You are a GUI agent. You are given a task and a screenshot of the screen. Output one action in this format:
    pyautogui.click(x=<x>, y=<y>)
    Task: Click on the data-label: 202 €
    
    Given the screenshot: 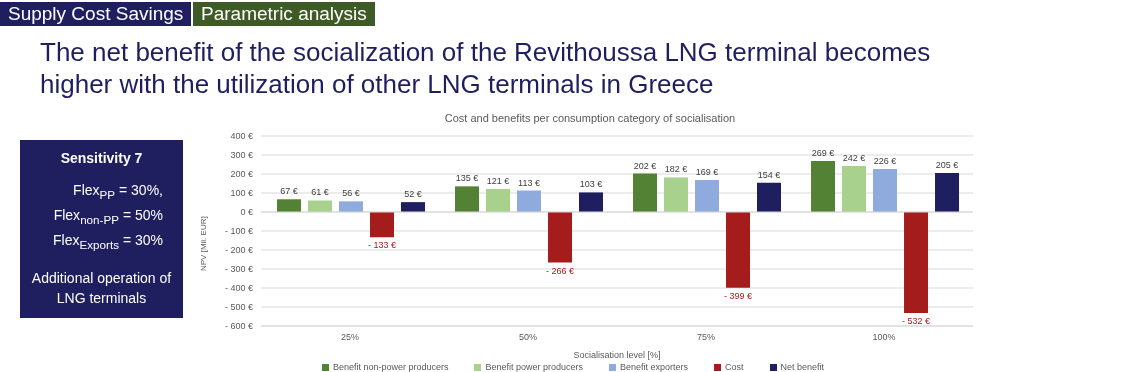 What is the action you would take?
    pyautogui.click(x=645, y=165)
    